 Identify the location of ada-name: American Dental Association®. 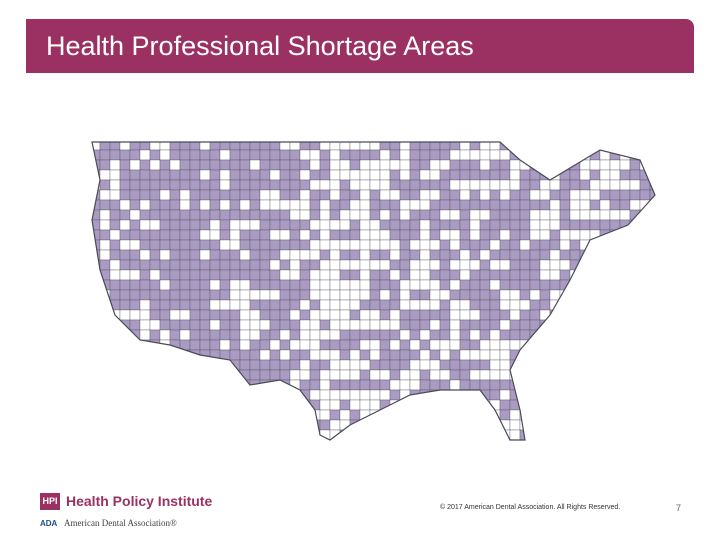
(120, 523).